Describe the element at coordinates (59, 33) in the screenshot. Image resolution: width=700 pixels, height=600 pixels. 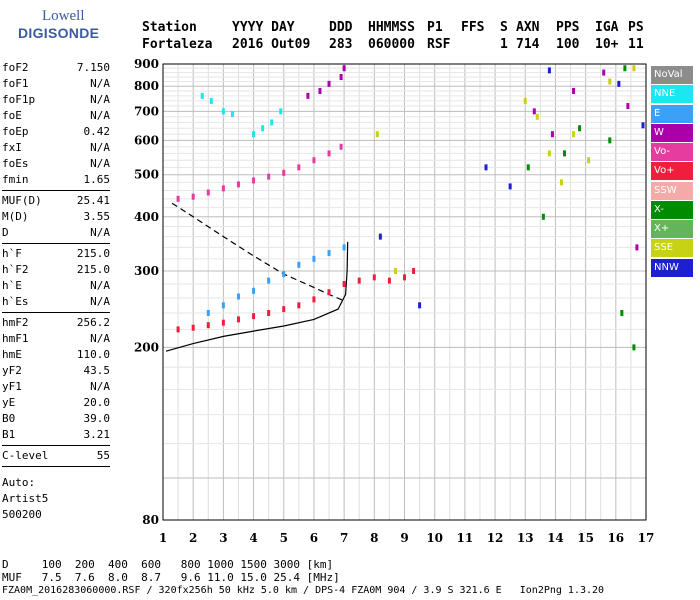
I see `logo-line2: DIGISONDE` at that location.